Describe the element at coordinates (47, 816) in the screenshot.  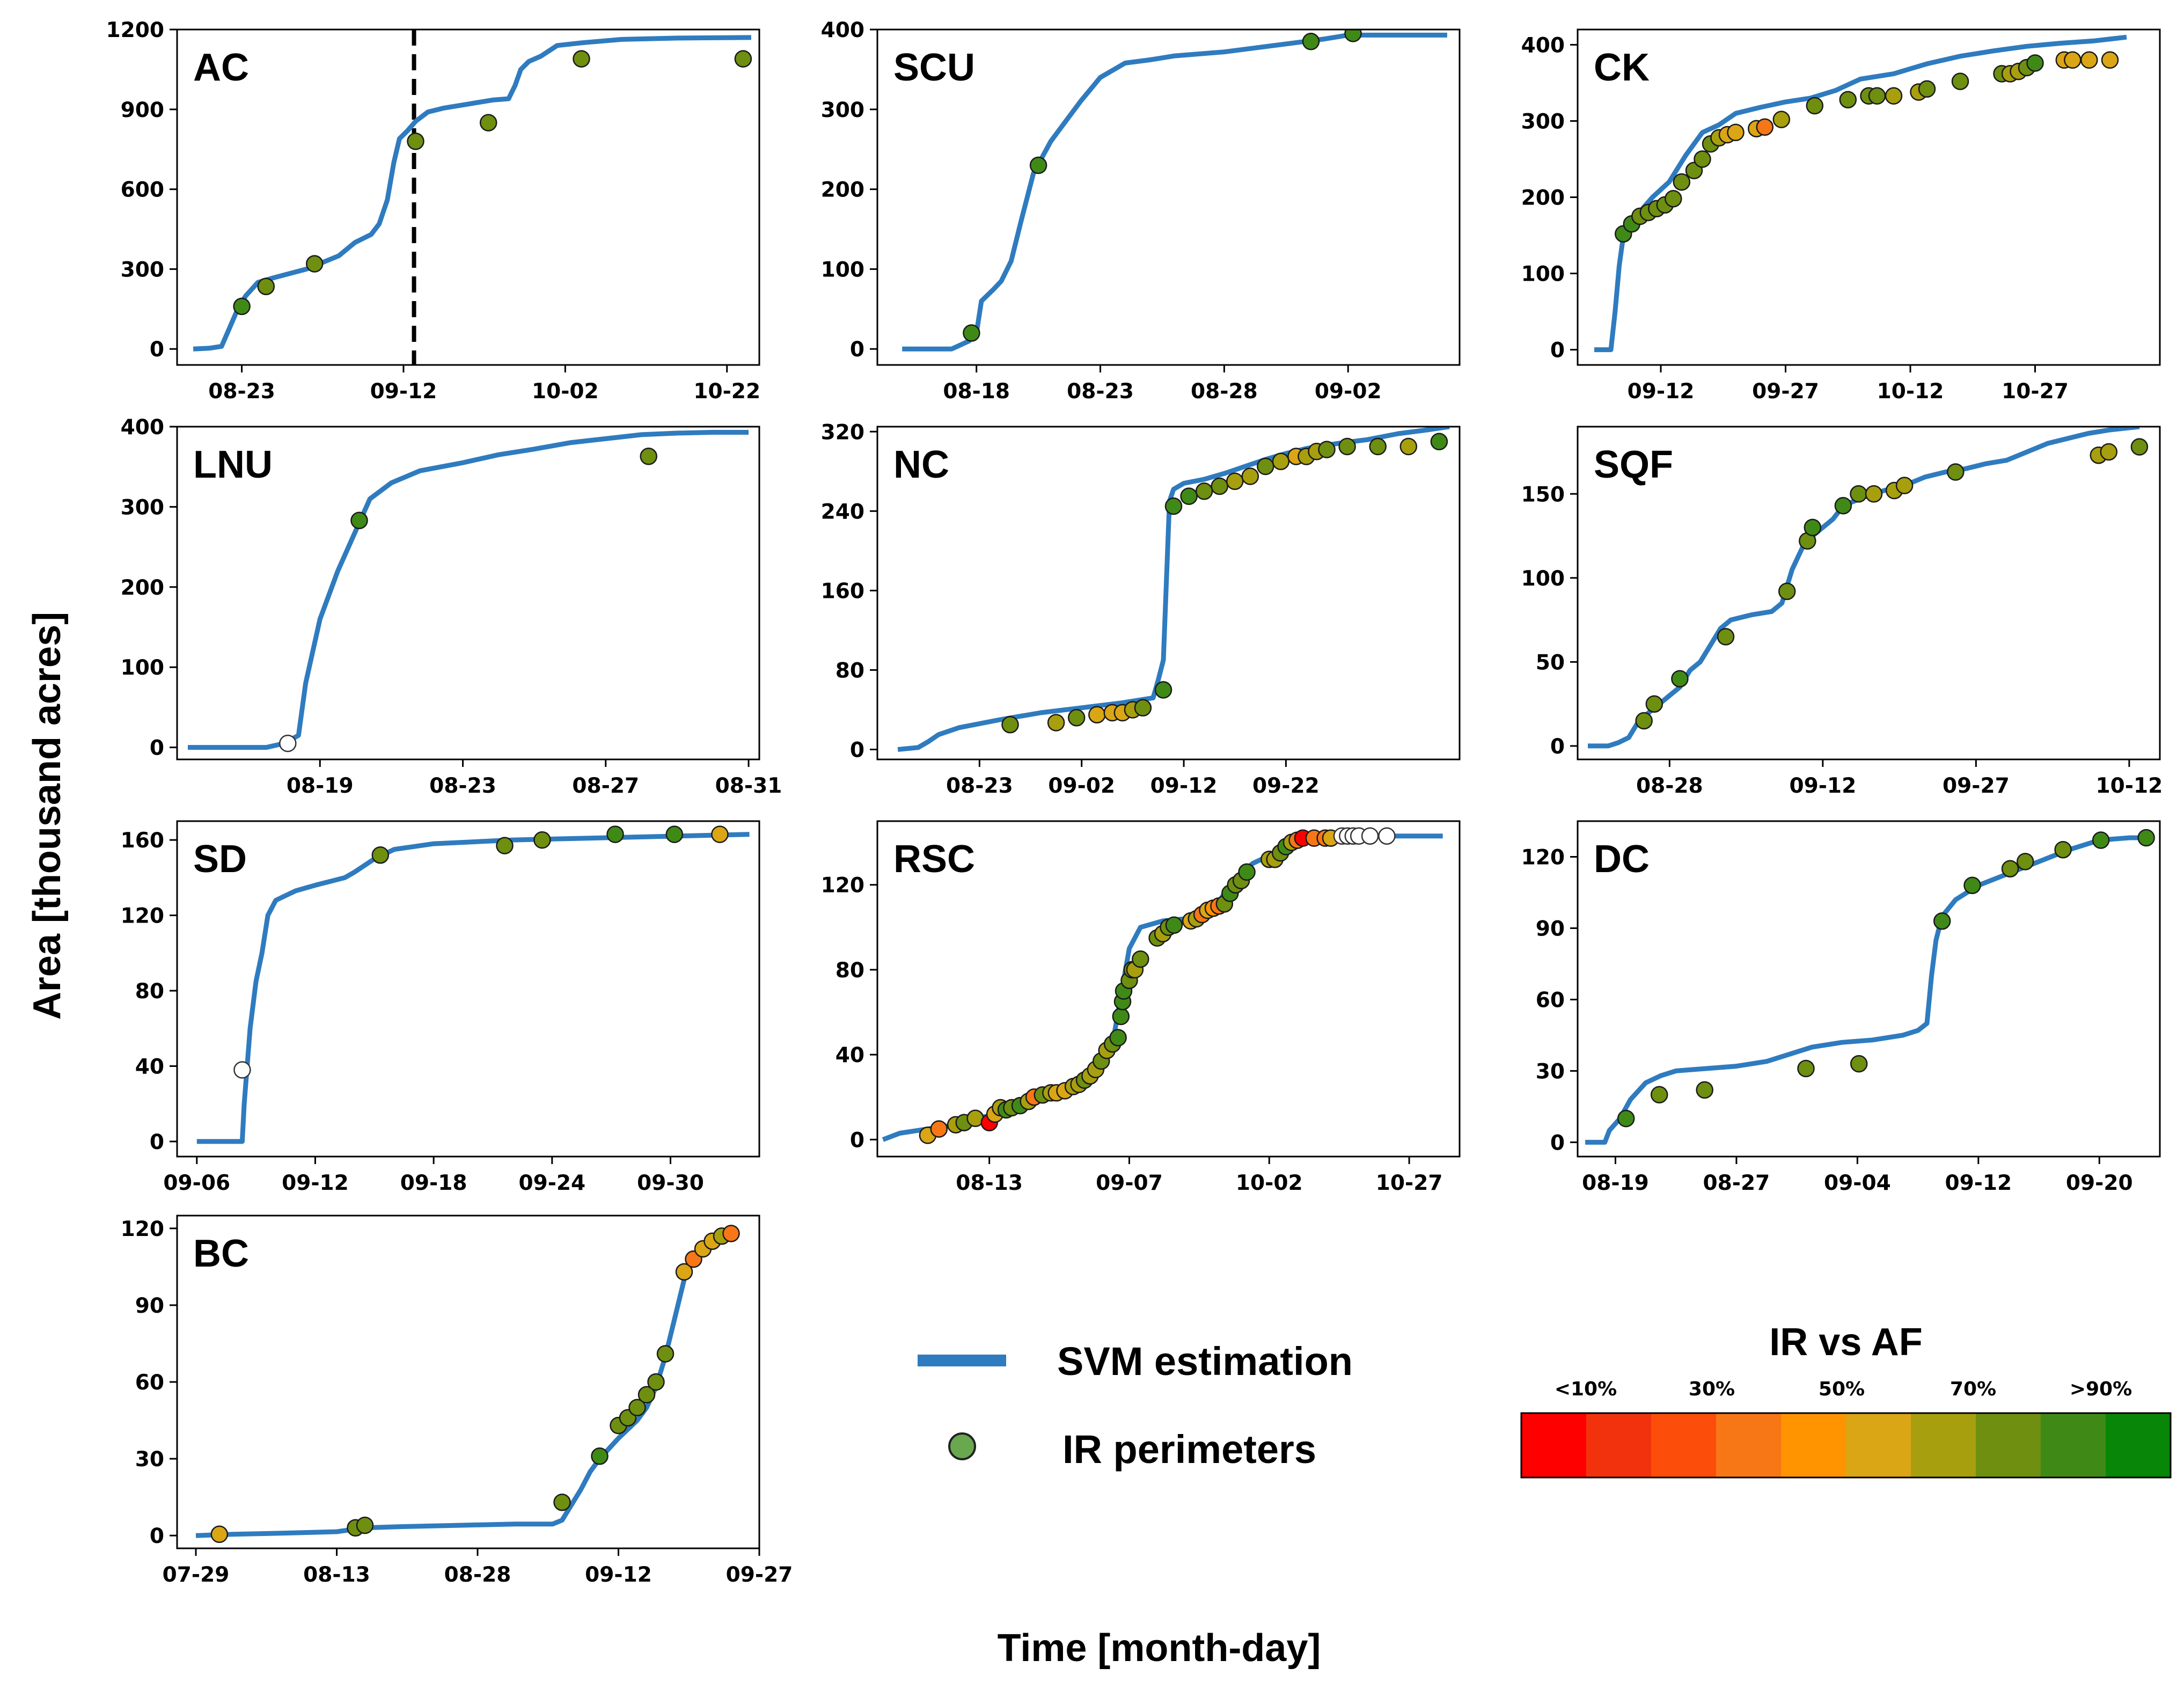
I see `y-axis-title: Area [thousand acres]` at that location.